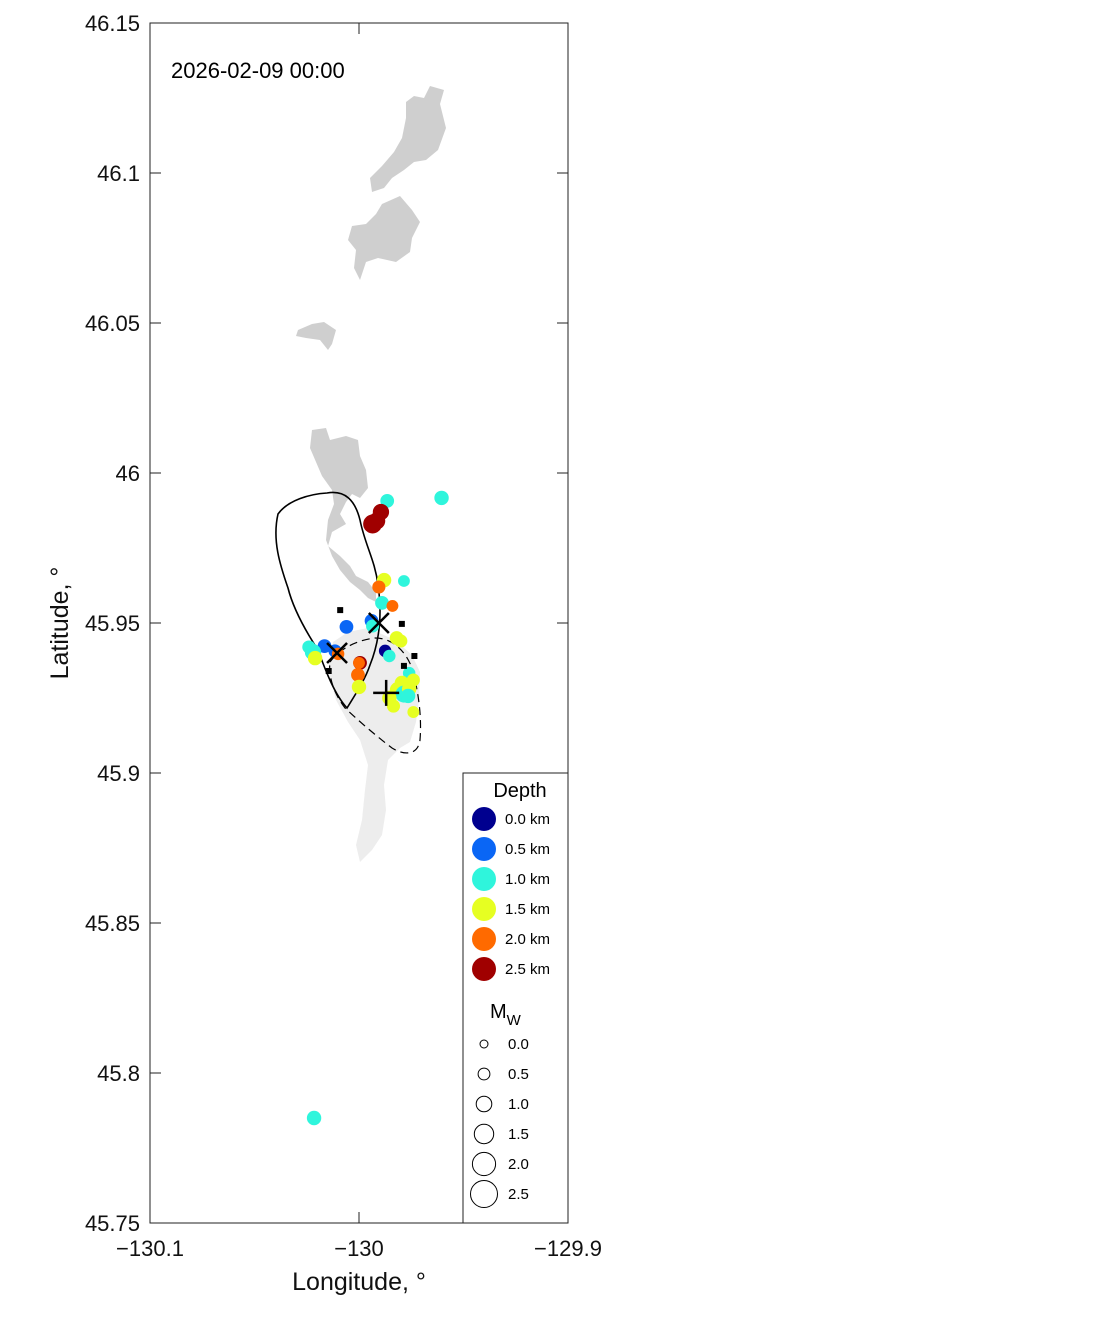 The width and height of the screenshot is (1111, 1324). Describe the element at coordinates (112, 1223) in the screenshot. I see `y-tick-label: 45.75` at that location.